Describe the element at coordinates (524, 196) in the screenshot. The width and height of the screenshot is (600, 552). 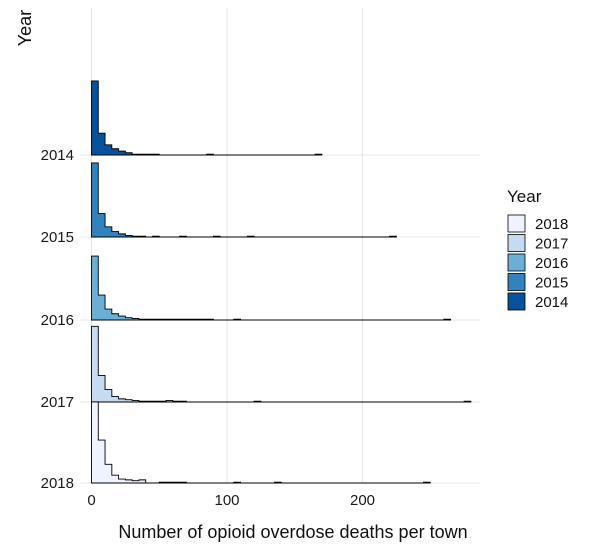
I see `legend-title: Year` at that location.